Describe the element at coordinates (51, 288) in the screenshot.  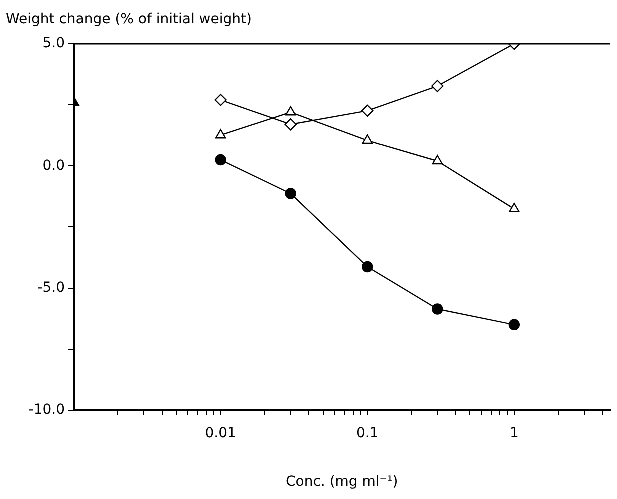
I see `y-tick-label: -5.0` at that location.